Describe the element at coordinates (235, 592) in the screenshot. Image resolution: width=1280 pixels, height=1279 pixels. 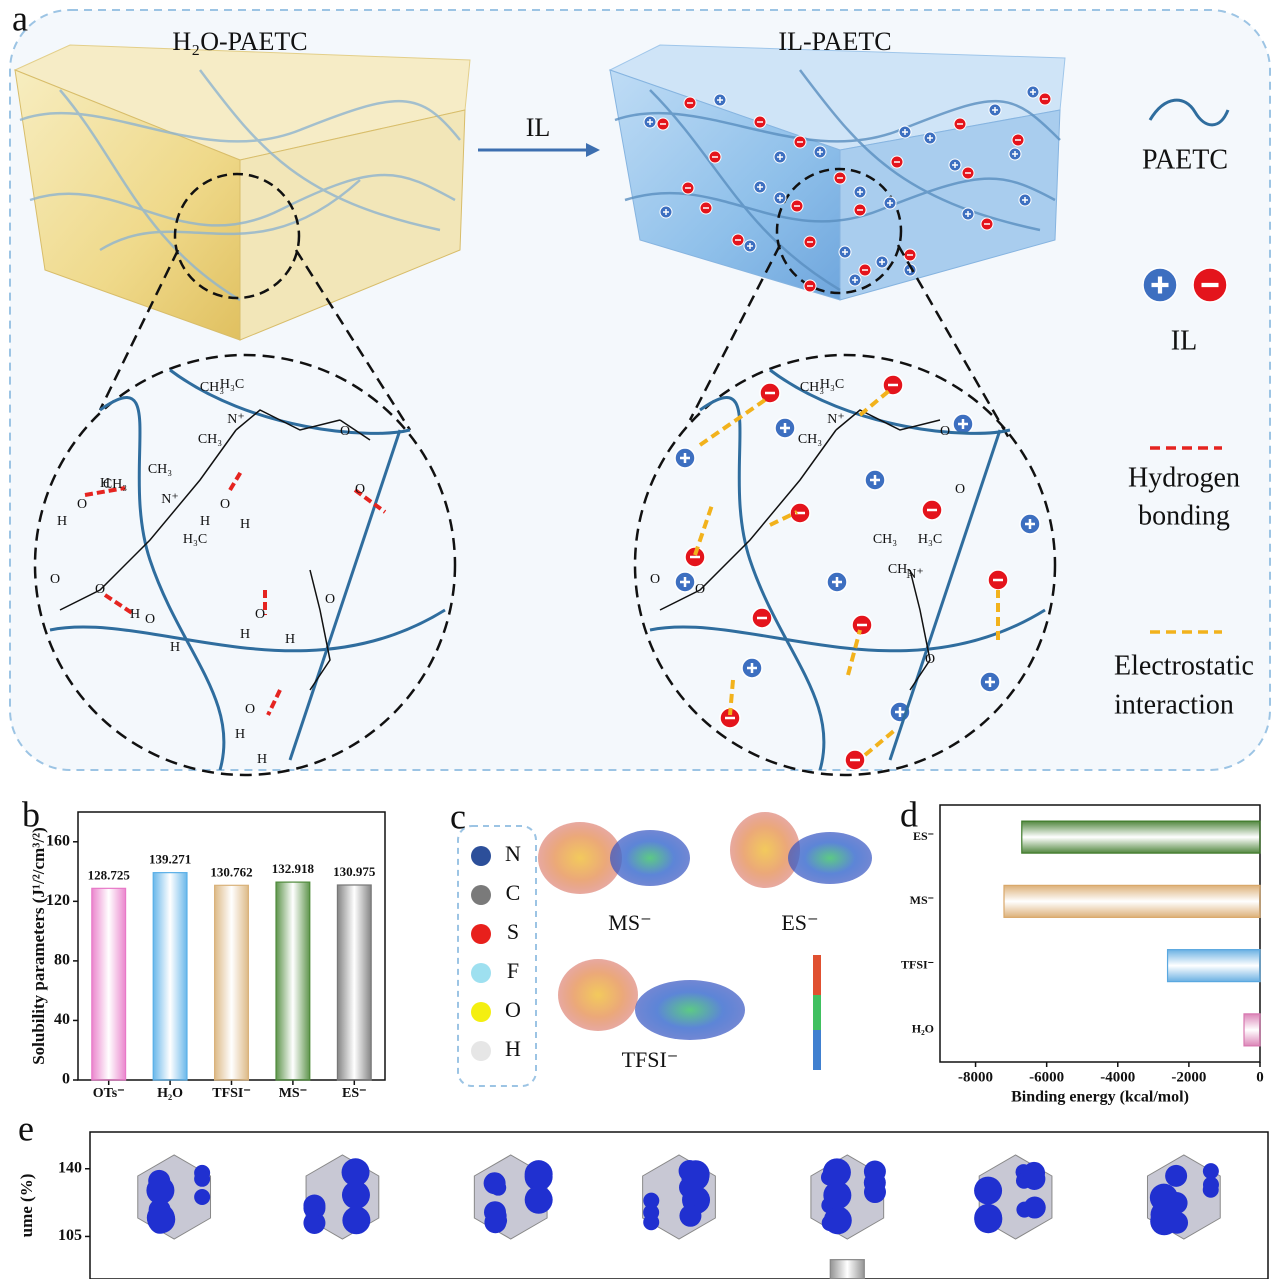
I see `hydrogen-bonds` at that location.